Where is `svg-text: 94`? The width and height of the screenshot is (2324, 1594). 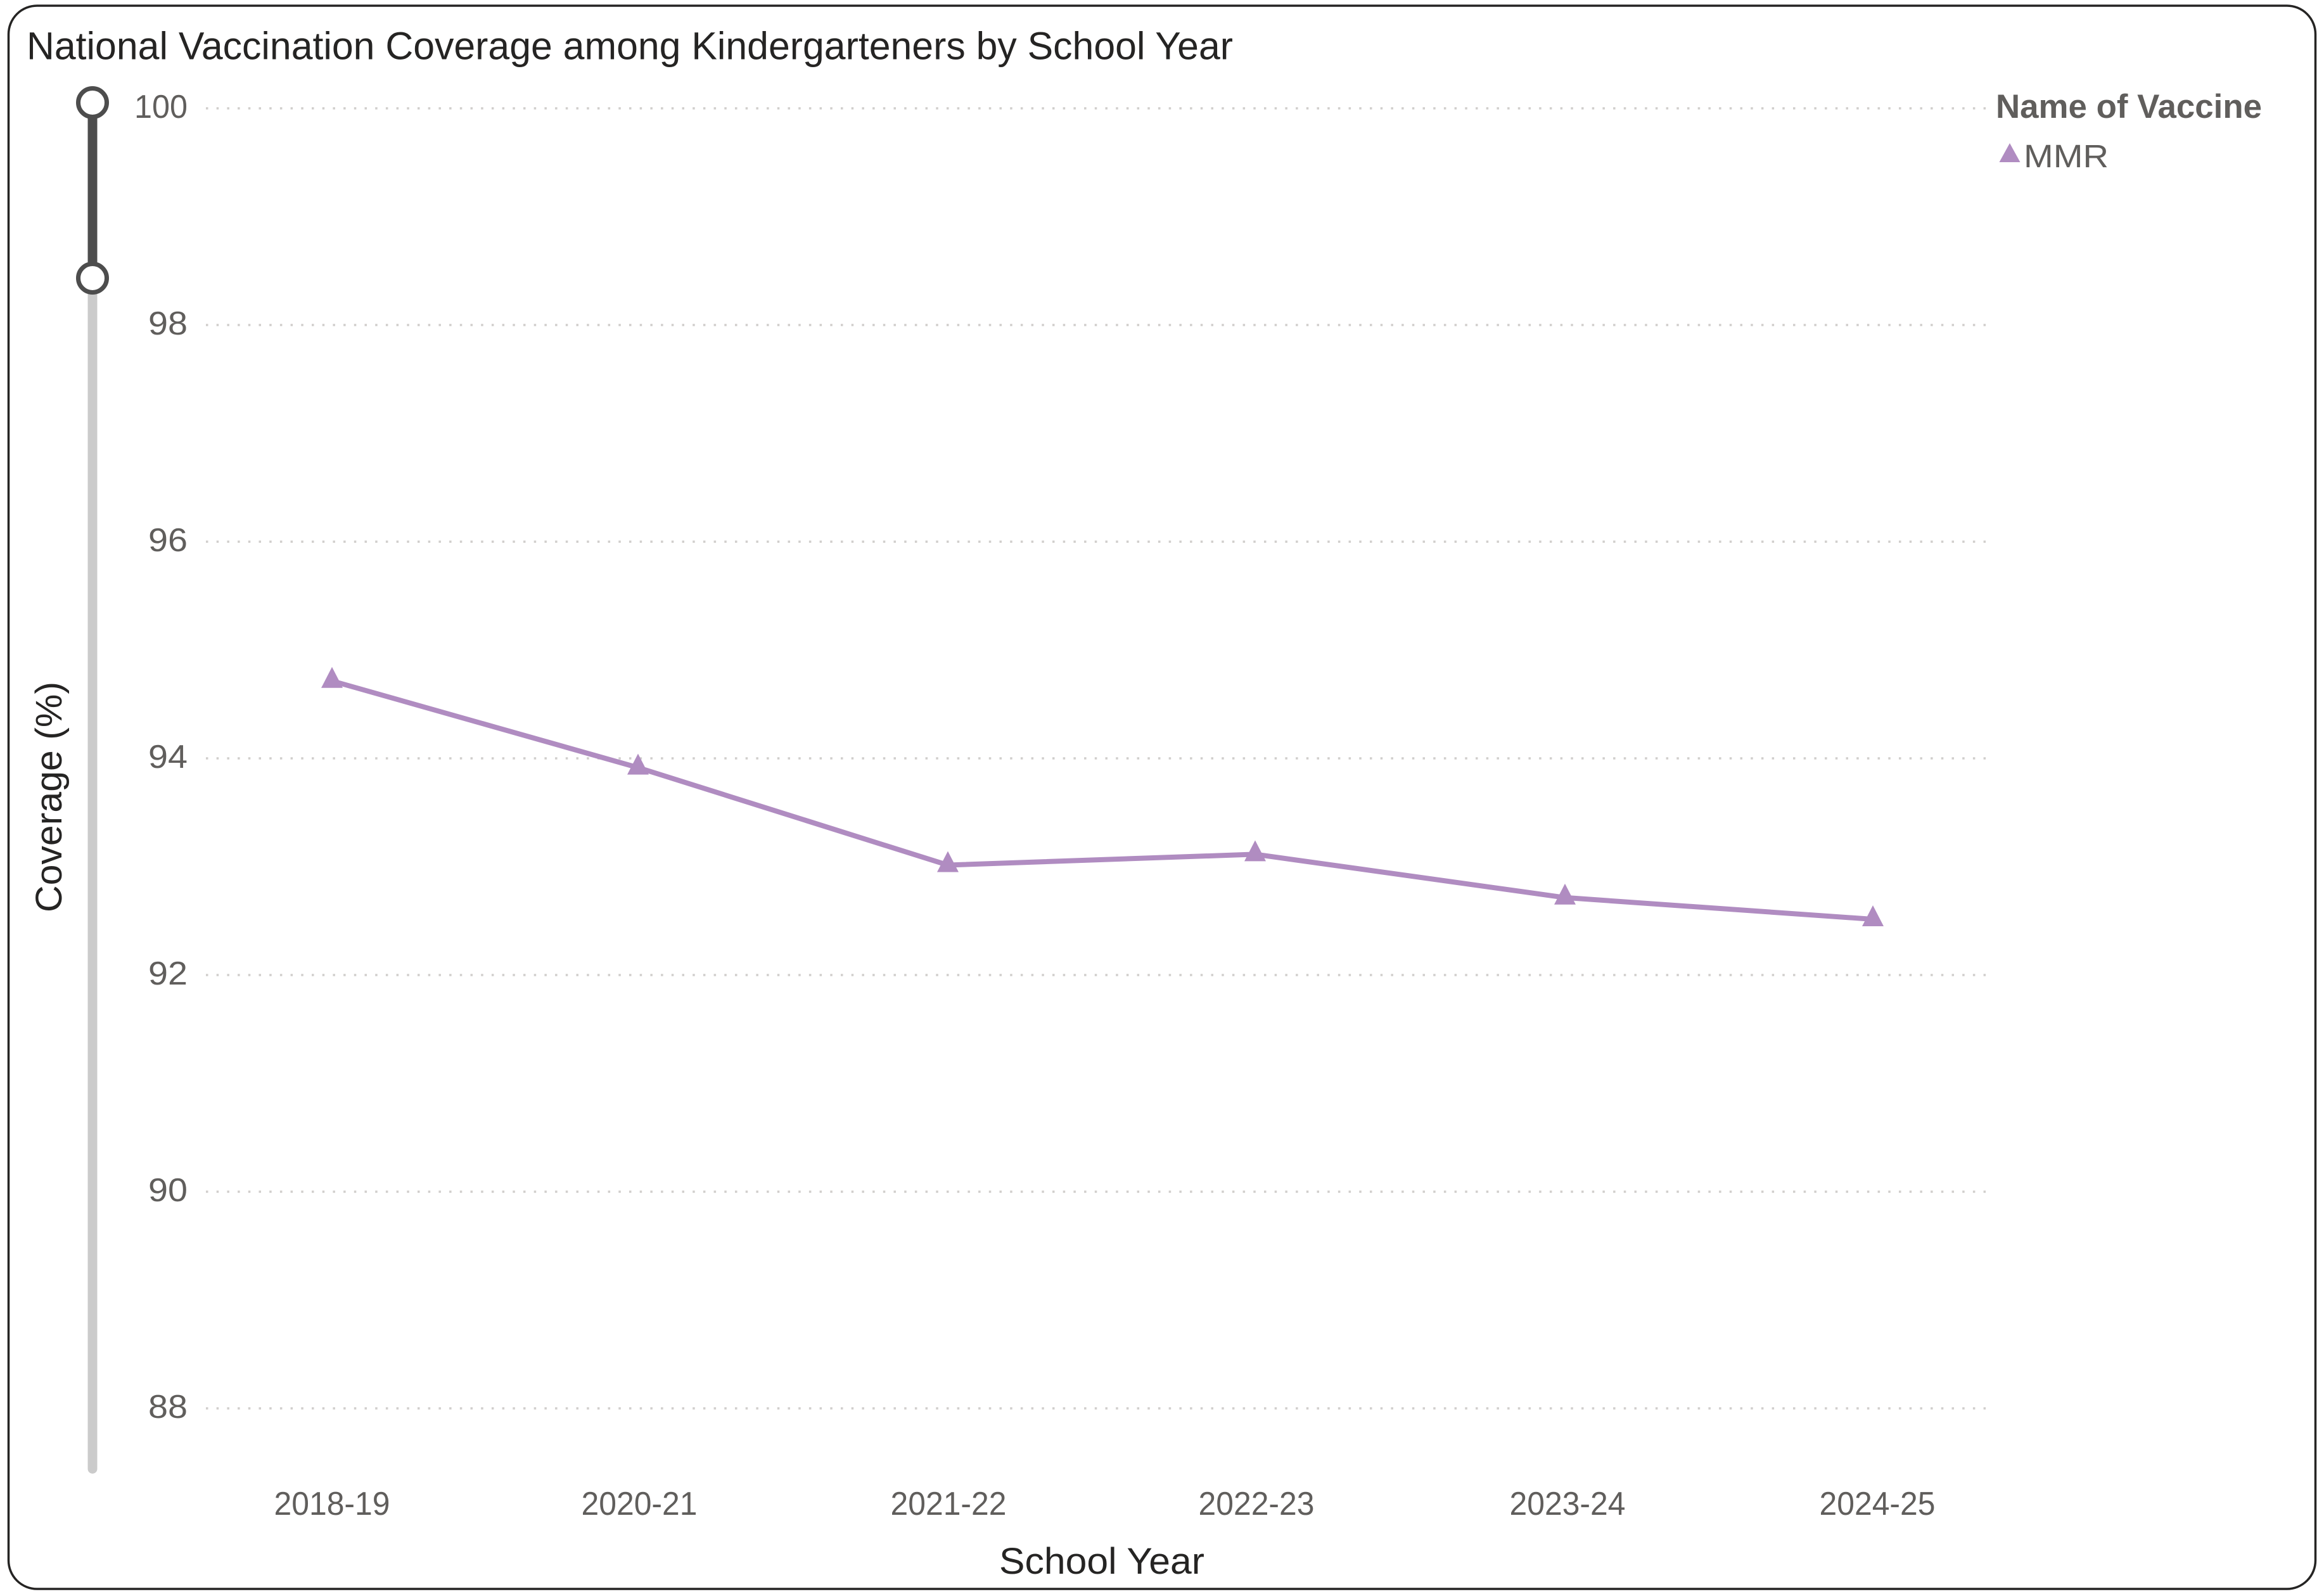 svg-text: 94 is located at coordinates (168, 757).